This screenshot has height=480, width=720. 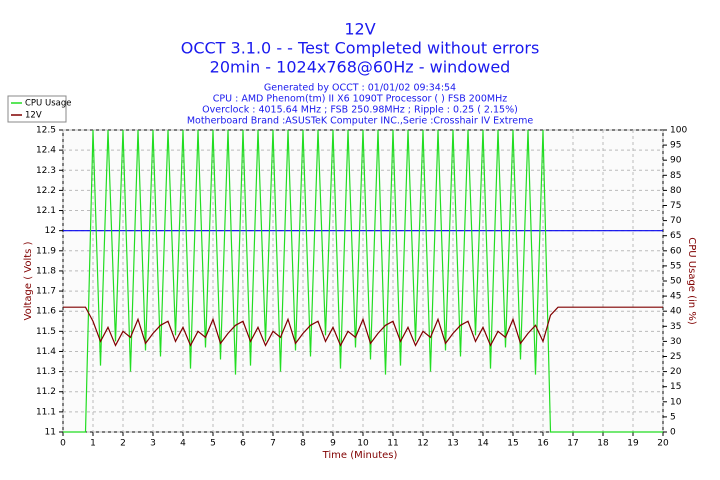 What do you see at coordinates (675, 357) in the screenshot?
I see `y2-tick-label: 25` at bounding box center [675, 357].